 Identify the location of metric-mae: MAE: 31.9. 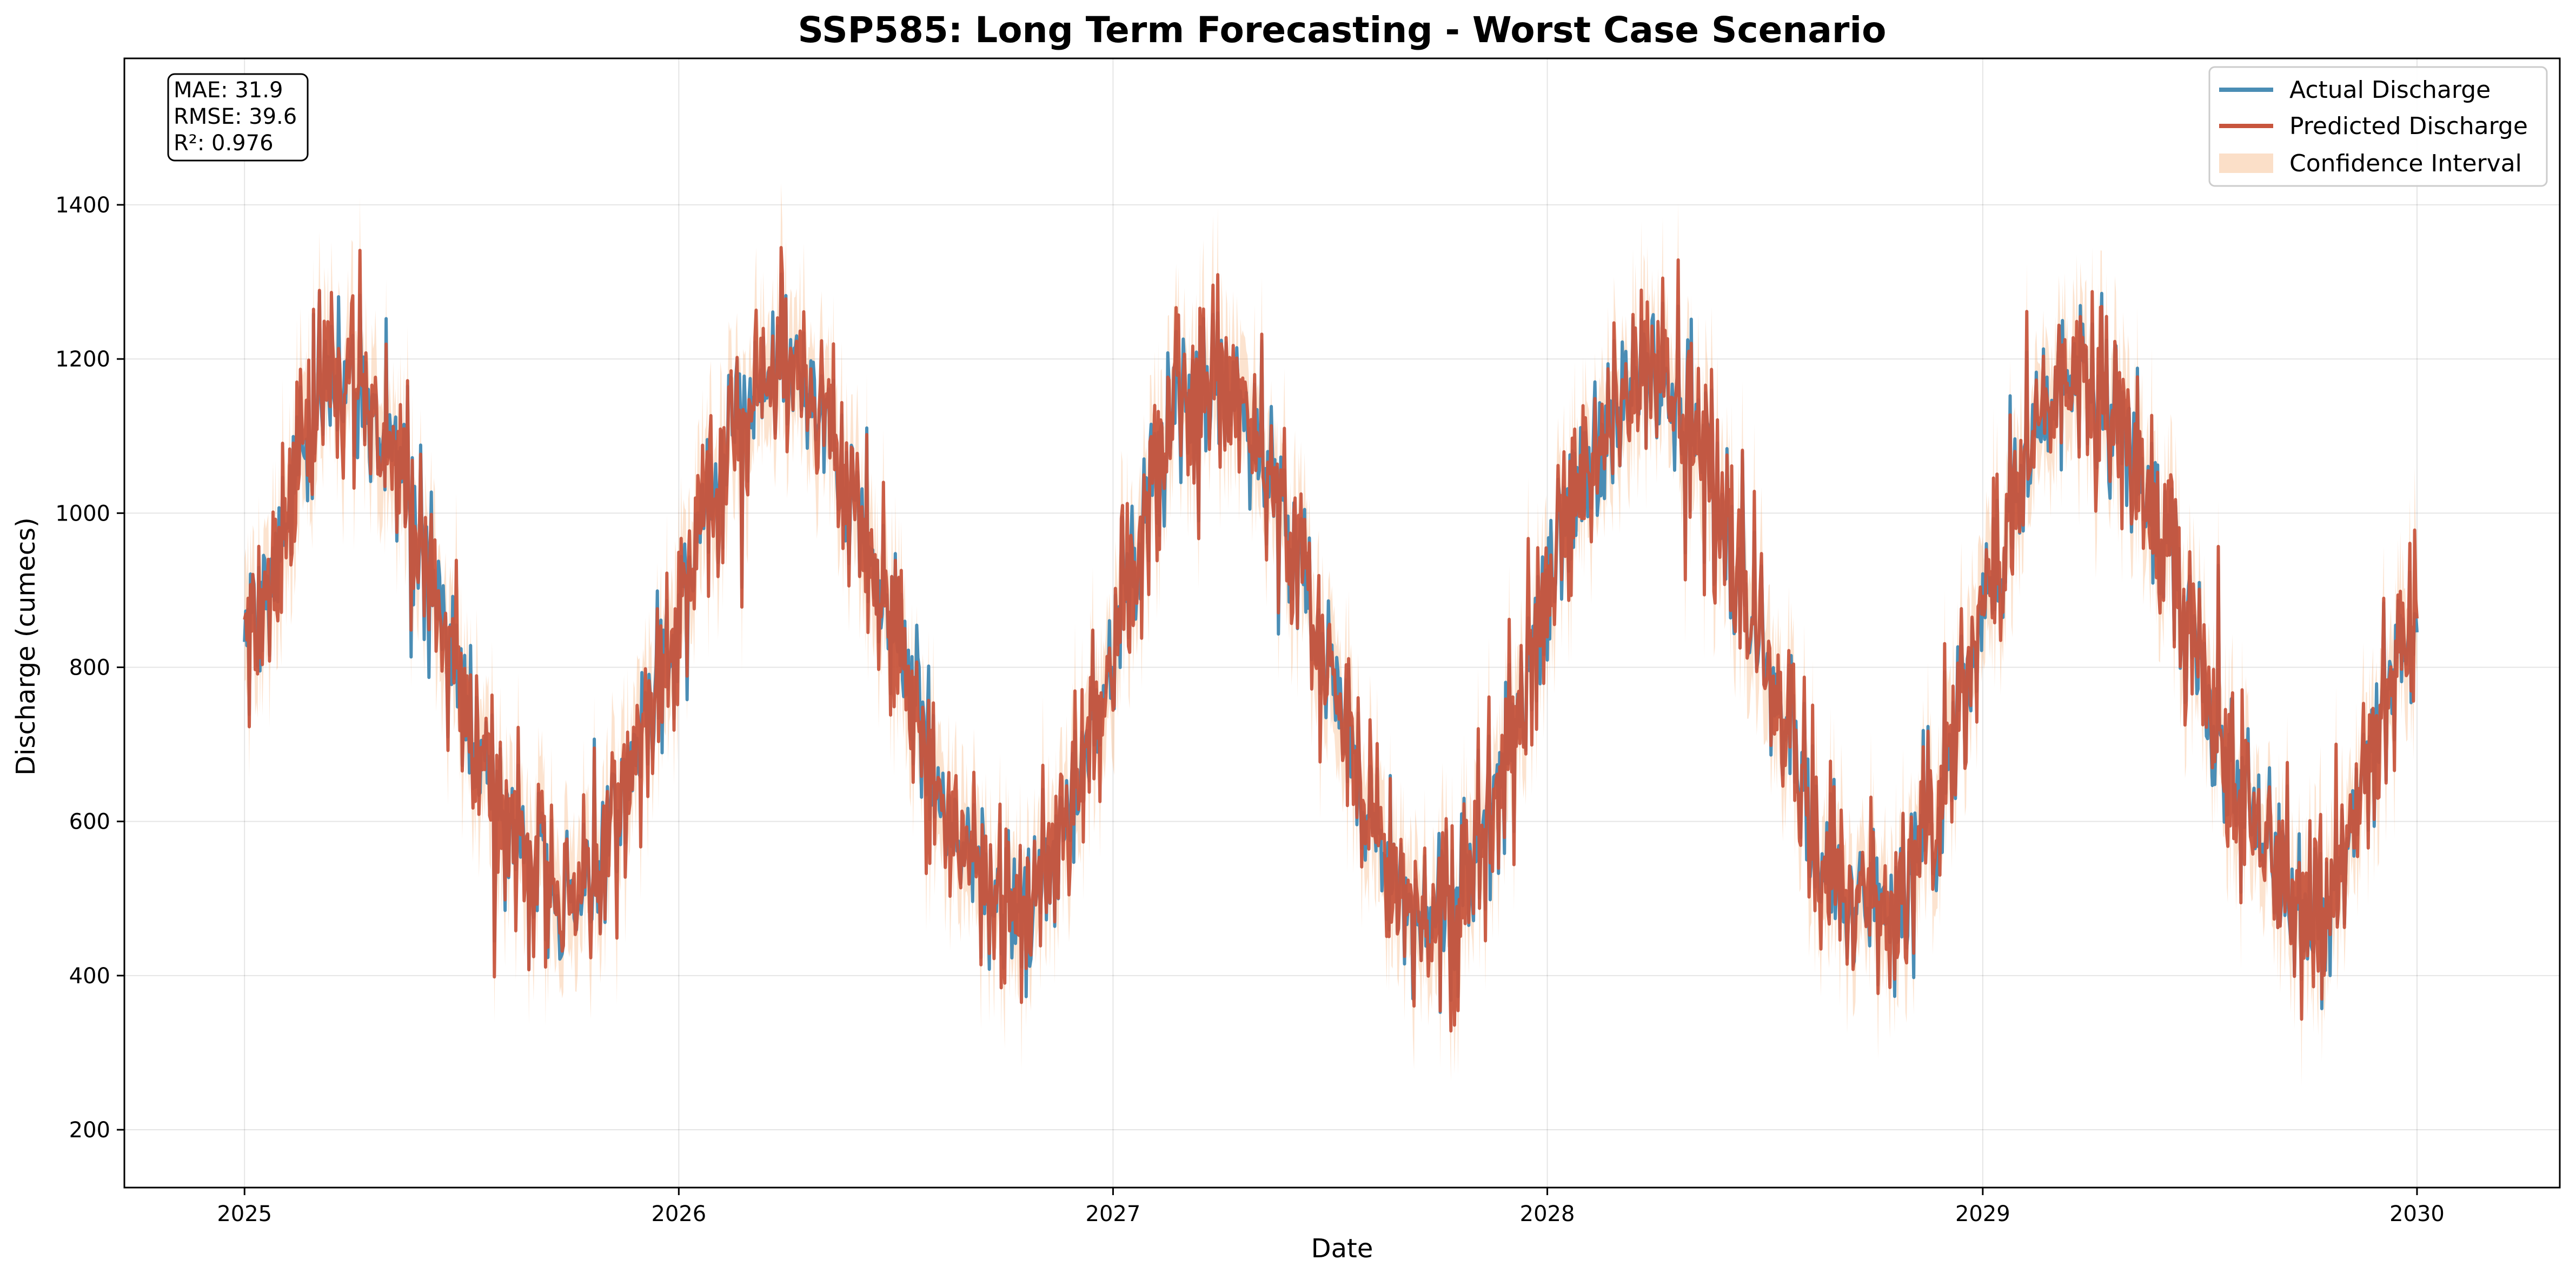
(228, 91).